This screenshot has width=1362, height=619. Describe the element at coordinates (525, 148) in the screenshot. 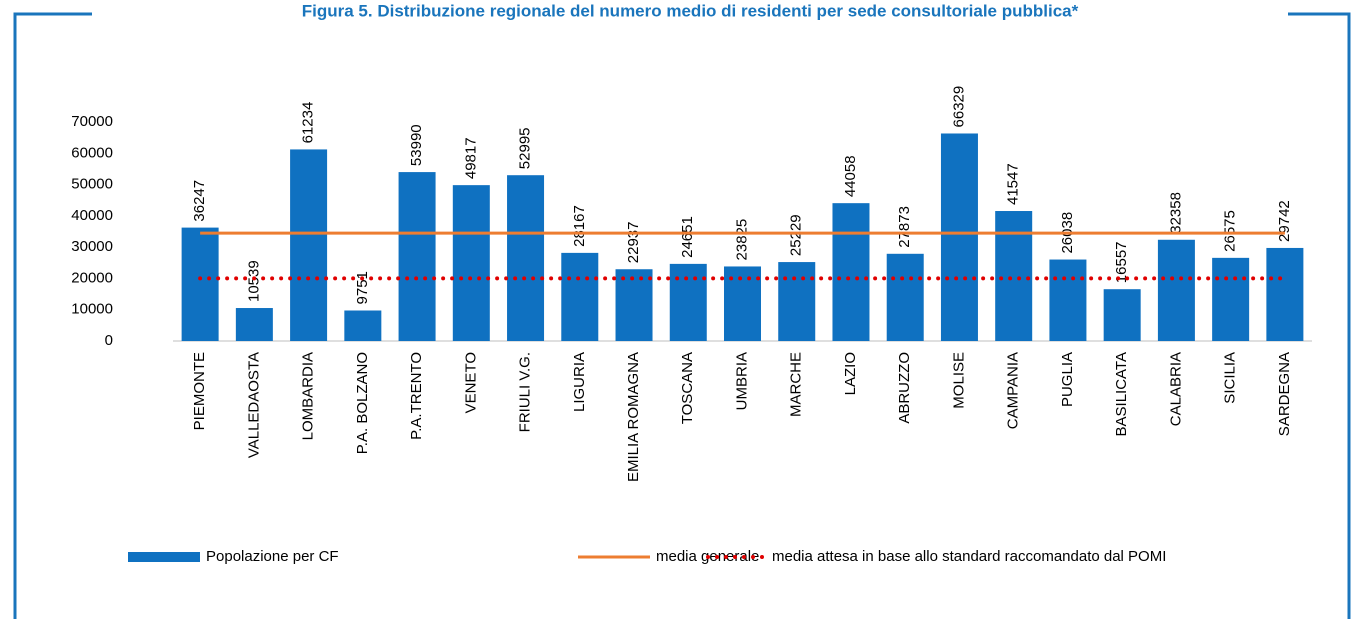

I see `data-label: 52995` at that location.